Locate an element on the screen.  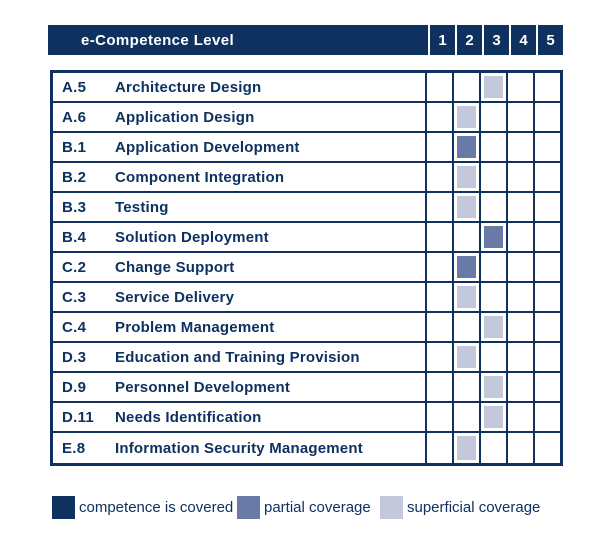
legend-swatch-superficial is located at coordinates (391, 507).